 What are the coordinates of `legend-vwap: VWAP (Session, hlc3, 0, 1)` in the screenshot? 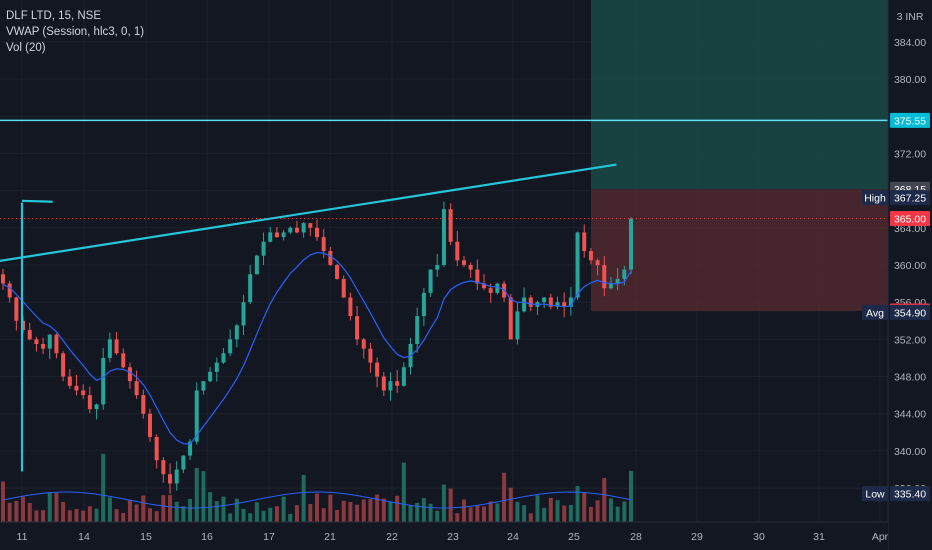 It's located at (75, 32).